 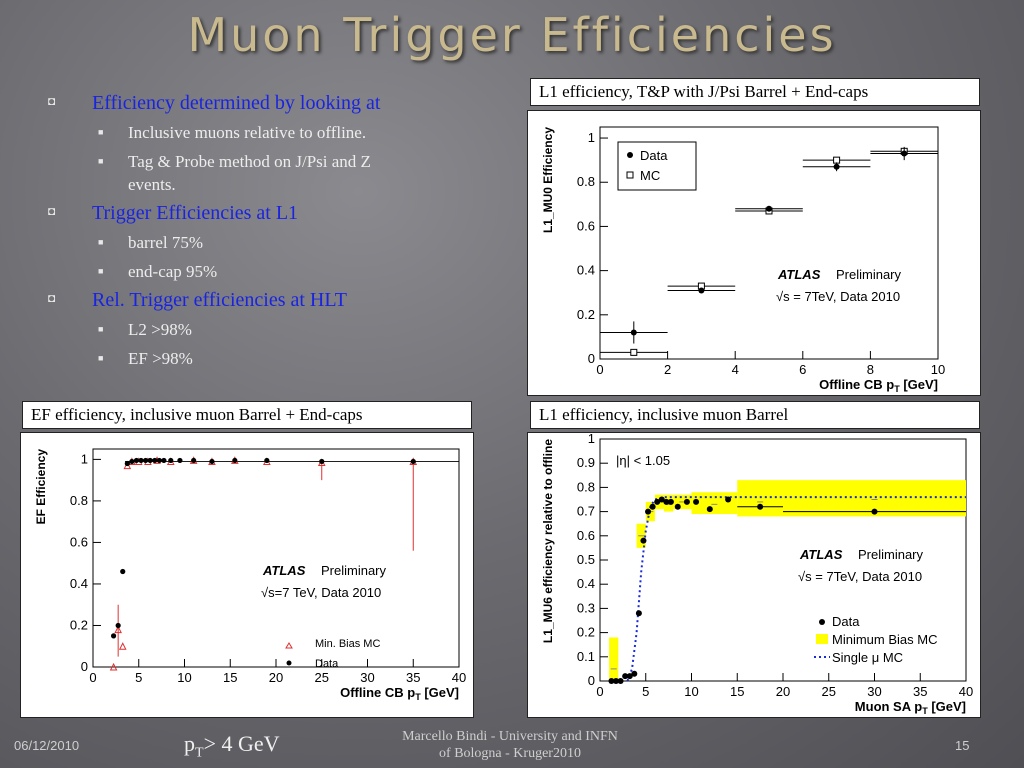 What do you see at coordinates (199, 753) in the screenshot?
I see `pt-sub: T` at bounding box center [199, 753].